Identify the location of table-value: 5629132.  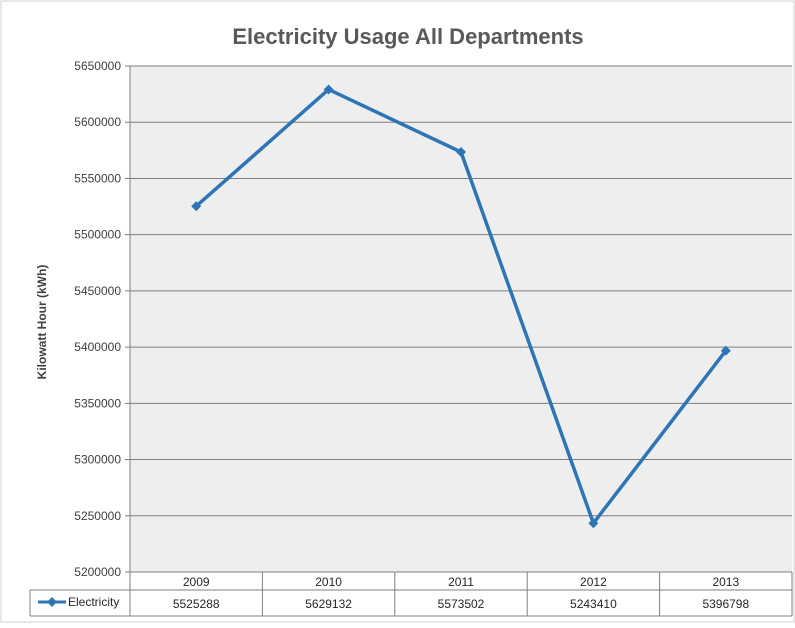
(328, 604).